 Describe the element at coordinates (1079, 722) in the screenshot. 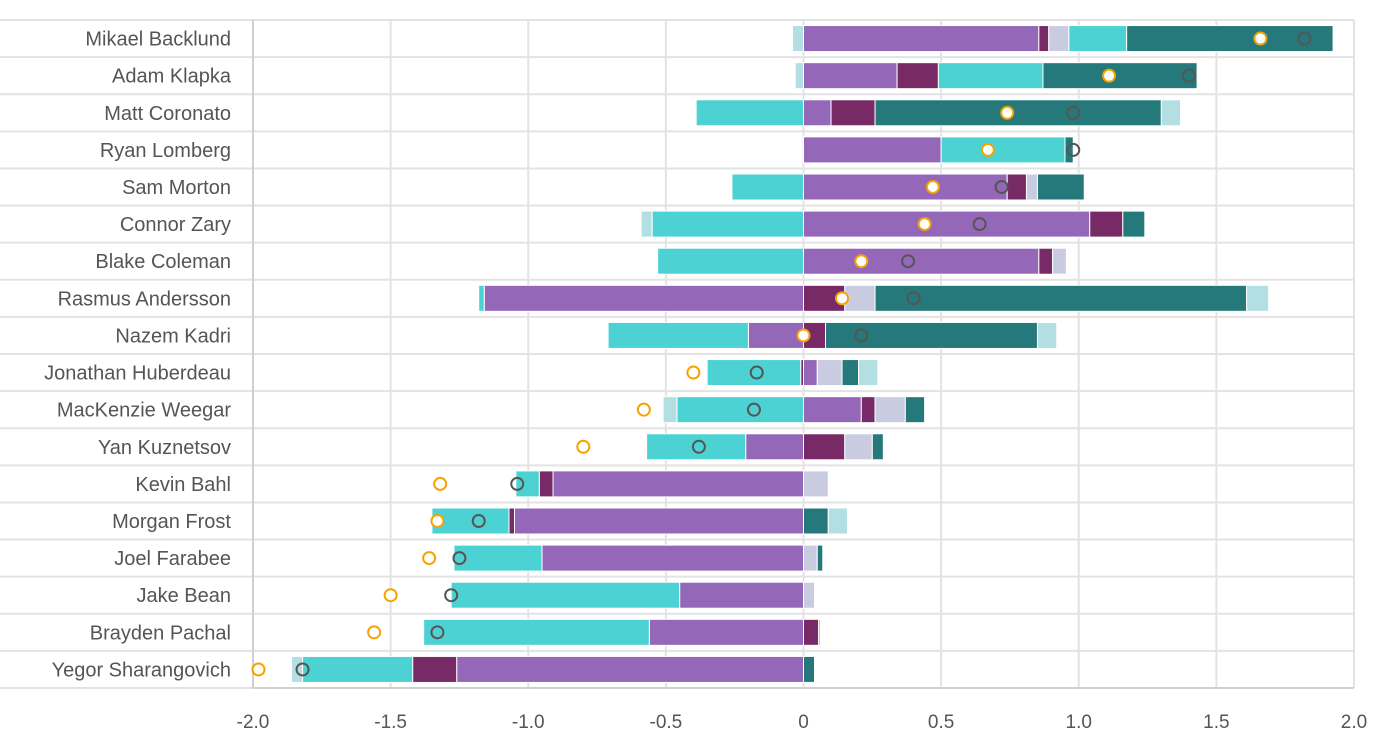

I see `x-tick-label: 1.0` at that location.